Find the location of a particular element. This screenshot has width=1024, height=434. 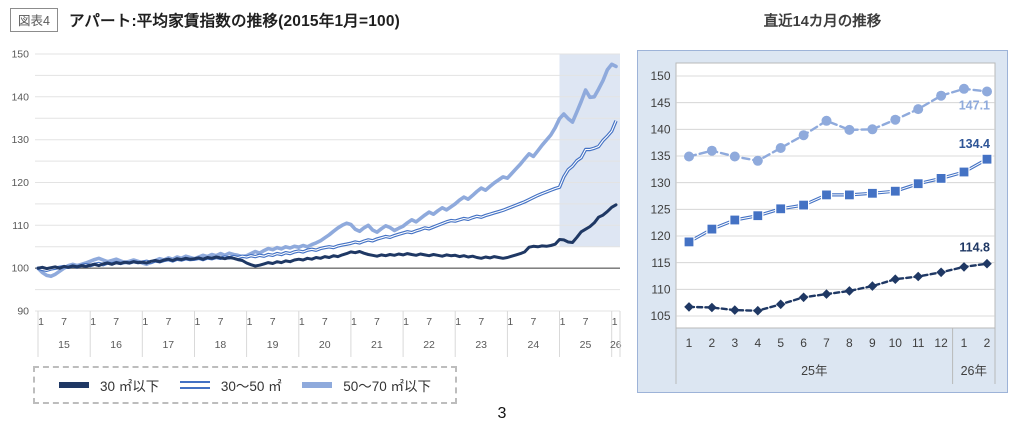

right-y-tick-label: 150 is located at coordinates (660, 76).